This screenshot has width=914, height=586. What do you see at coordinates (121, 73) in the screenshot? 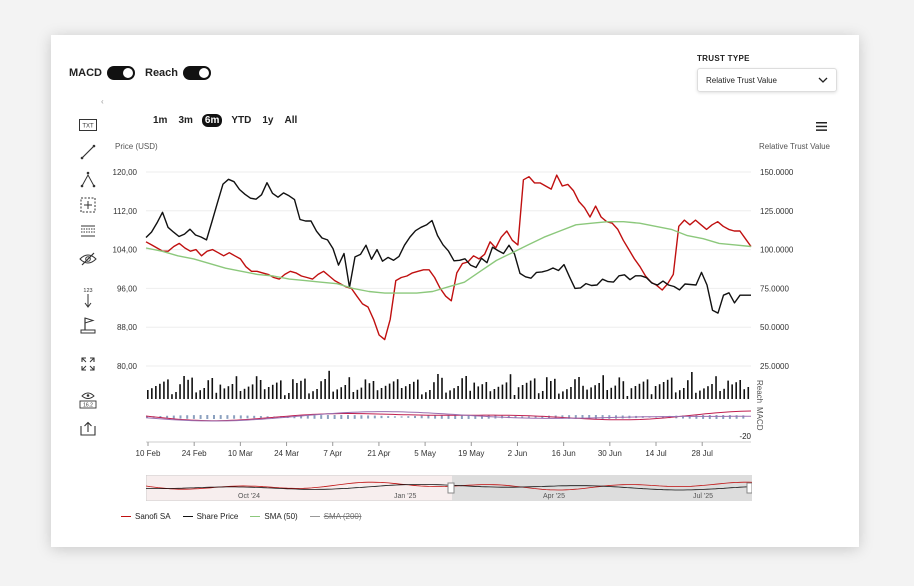
I see `macd-toggle` at bounding box center [121, 73].